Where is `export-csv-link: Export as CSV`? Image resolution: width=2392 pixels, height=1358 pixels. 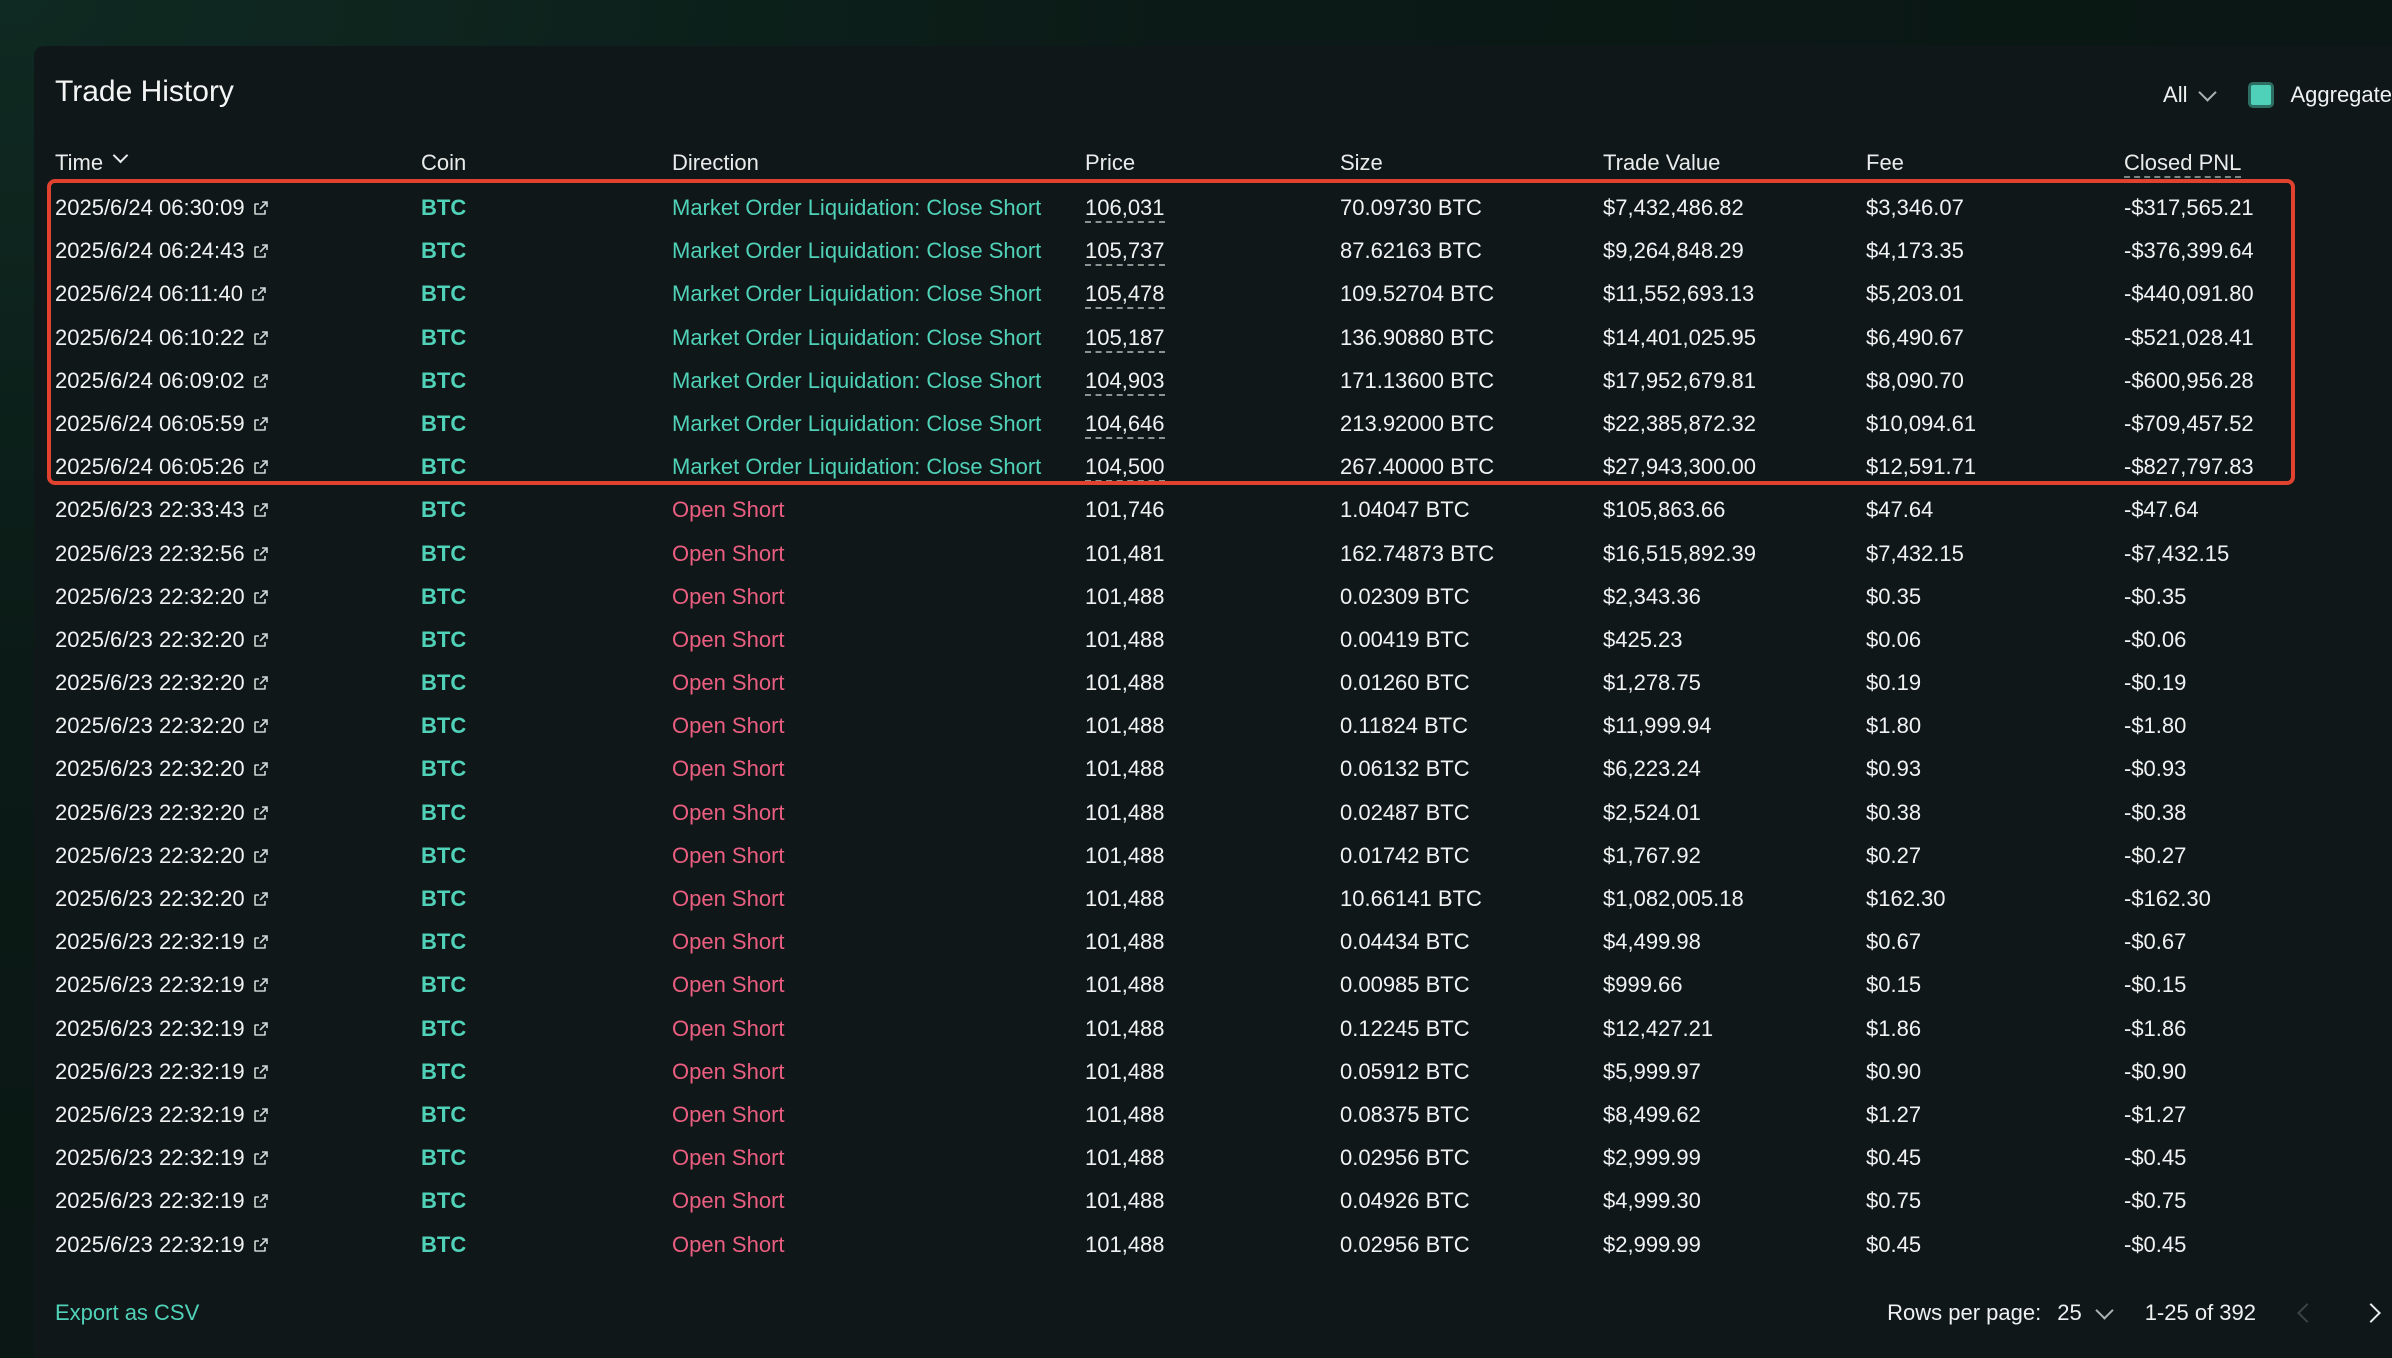 export-csv-link: Export as CSV is located at coordinates (127, 1312).